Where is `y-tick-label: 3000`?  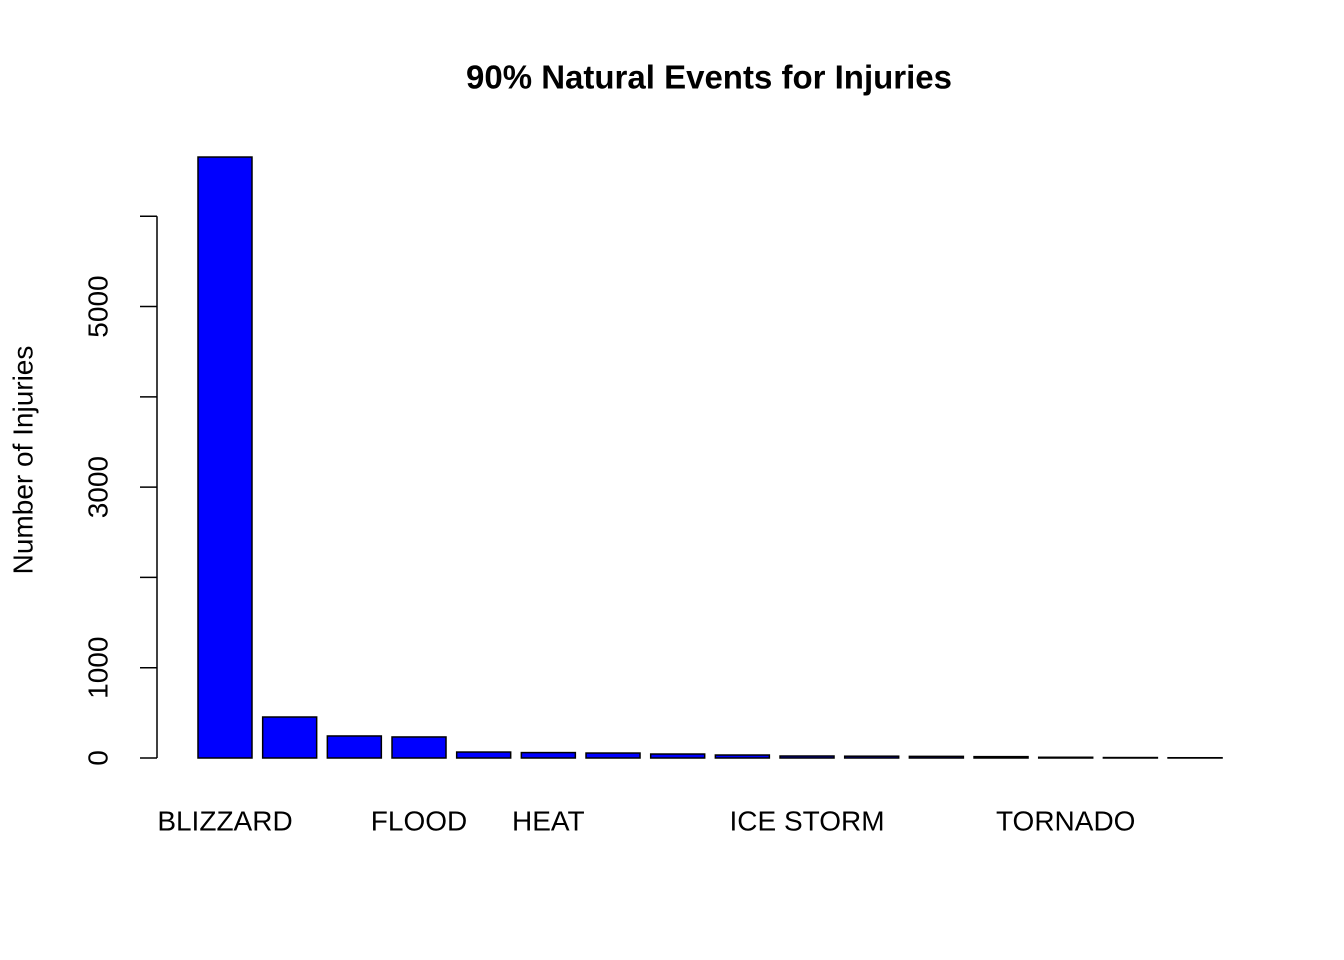 y-tick-label: 3000 is located at coordinates (97, 487).